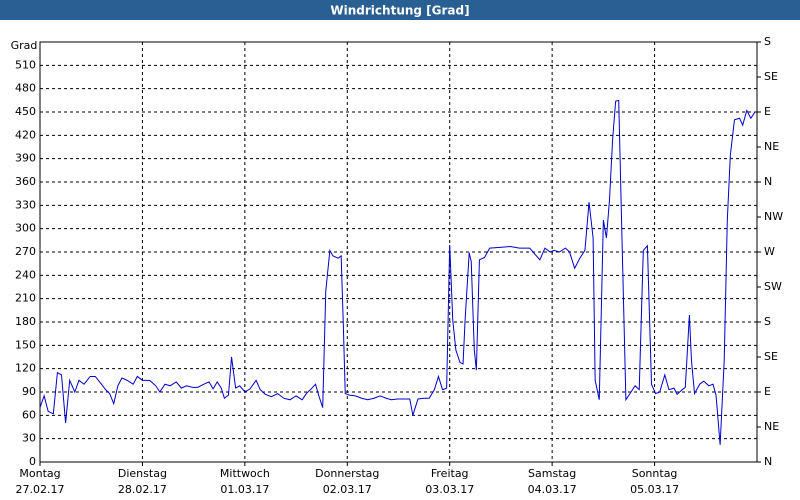  What do you see at coordinates (25, 181) in the screenshot?
I see `y-tick-label: 360` at bounding box center [25, 181].